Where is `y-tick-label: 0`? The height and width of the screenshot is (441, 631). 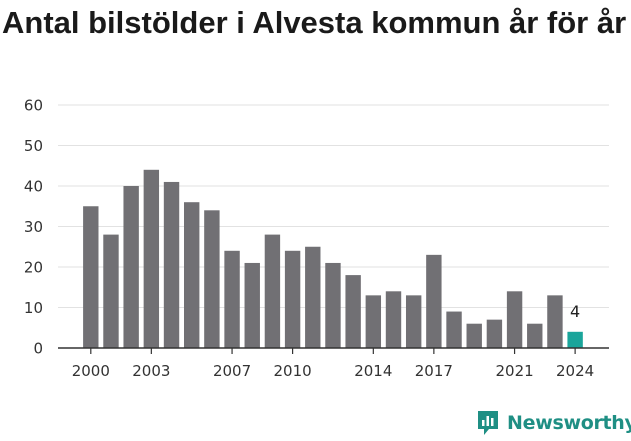
y-tick-label: 0 is located at coordinates (38, 349).